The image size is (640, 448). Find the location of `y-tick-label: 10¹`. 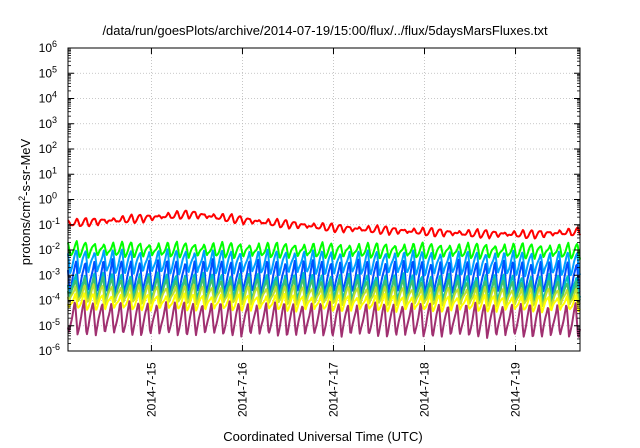

y-tick-label: 10¹ is located at coordinates (48, 173).